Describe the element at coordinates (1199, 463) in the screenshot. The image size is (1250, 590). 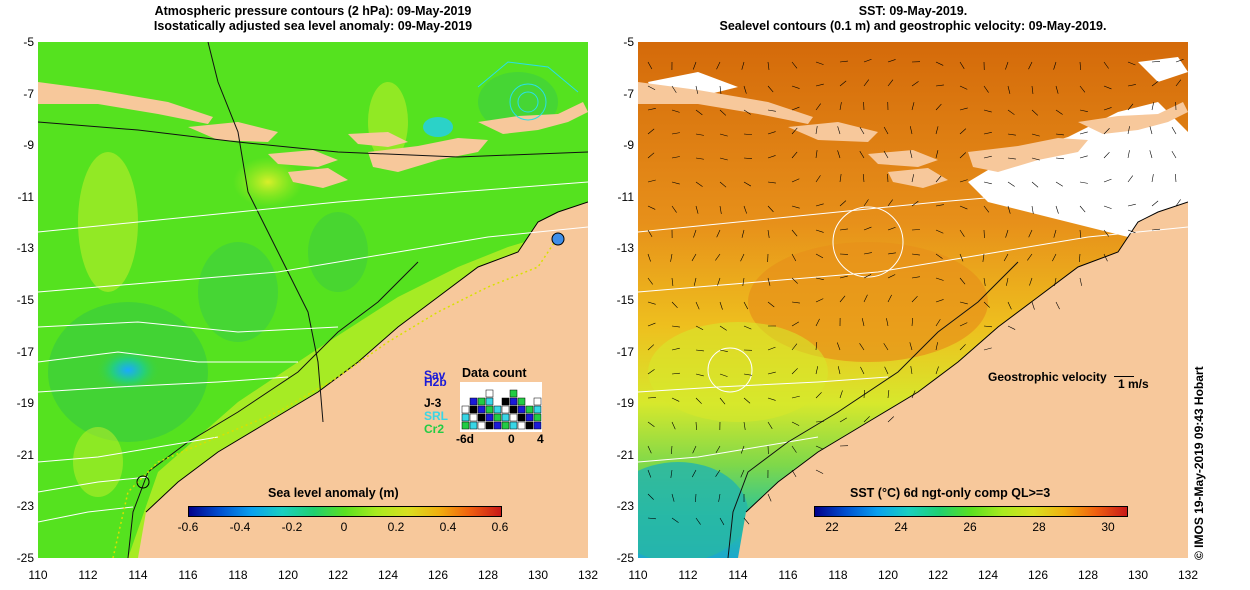
I see `credit-text: © IMOS 19-May-2019 09:43 Hobart` at that location.